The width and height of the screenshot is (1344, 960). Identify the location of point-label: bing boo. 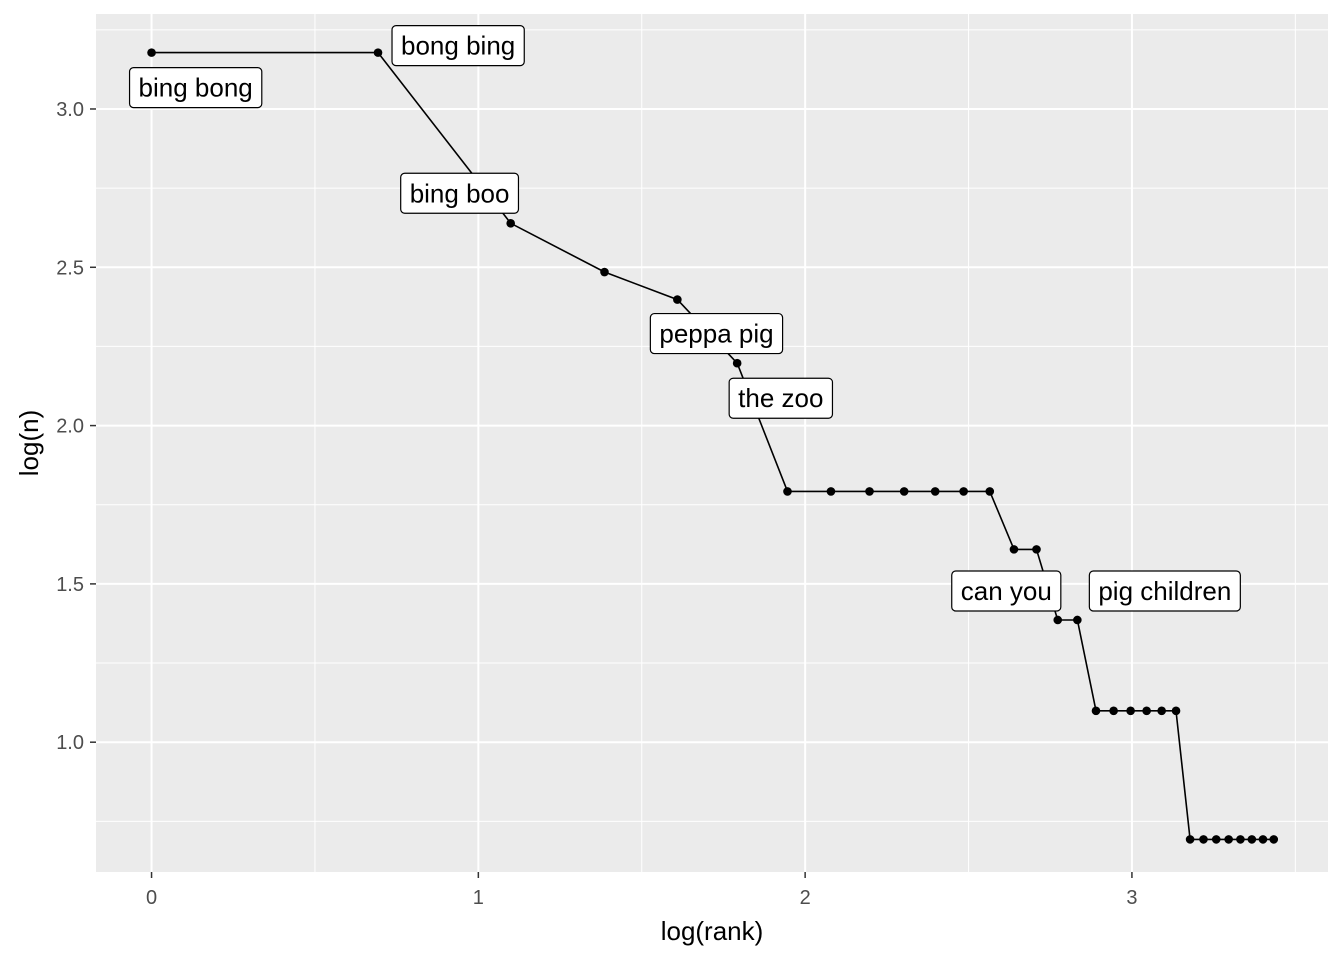
(460, 193).